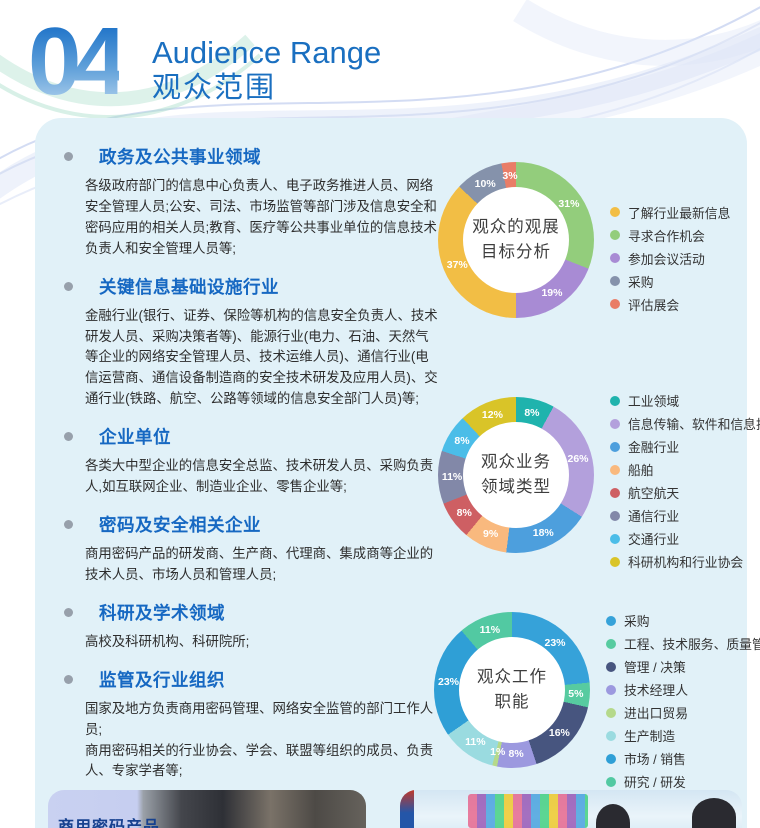 The width and height of the screenshot is (760, 828). I want to click on legend-label: 航空航天, so click(654, 493).